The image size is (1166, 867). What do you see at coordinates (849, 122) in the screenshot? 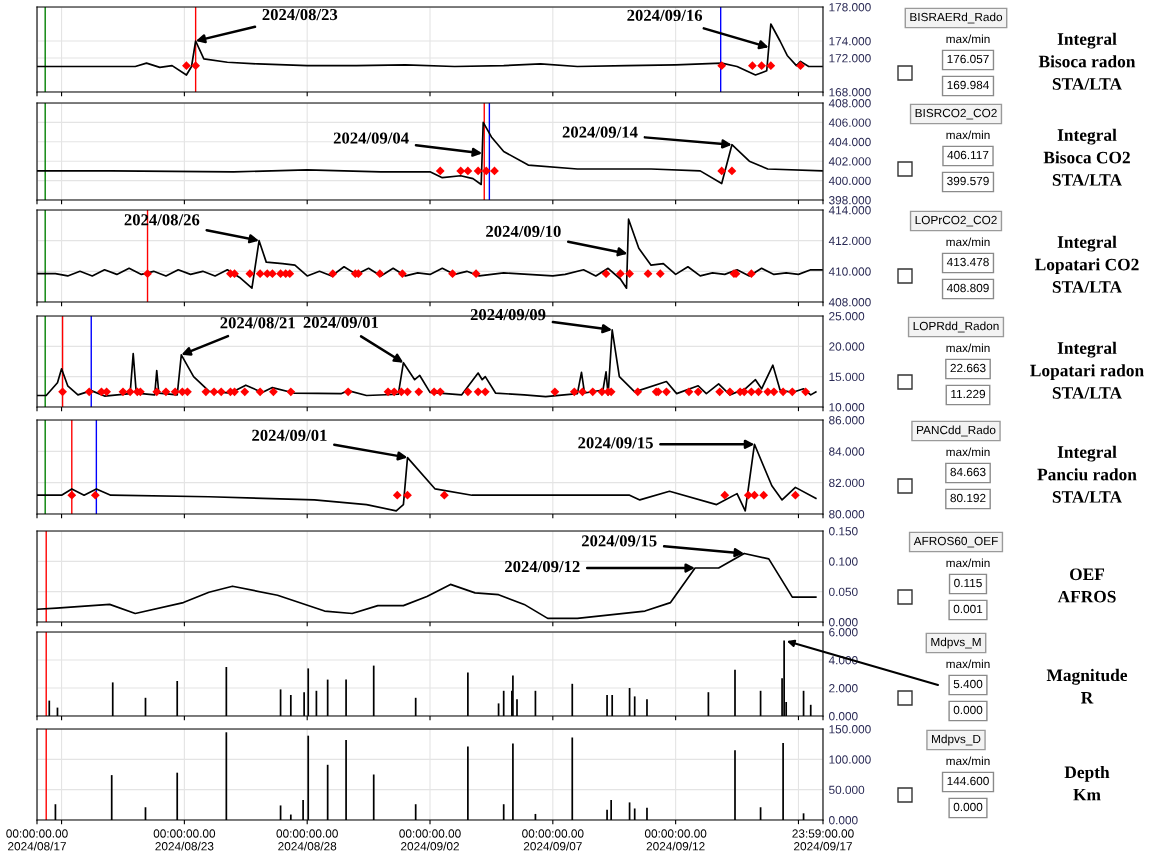
I see `y-tick-label: 406.000` at bounding box center [849, 122].